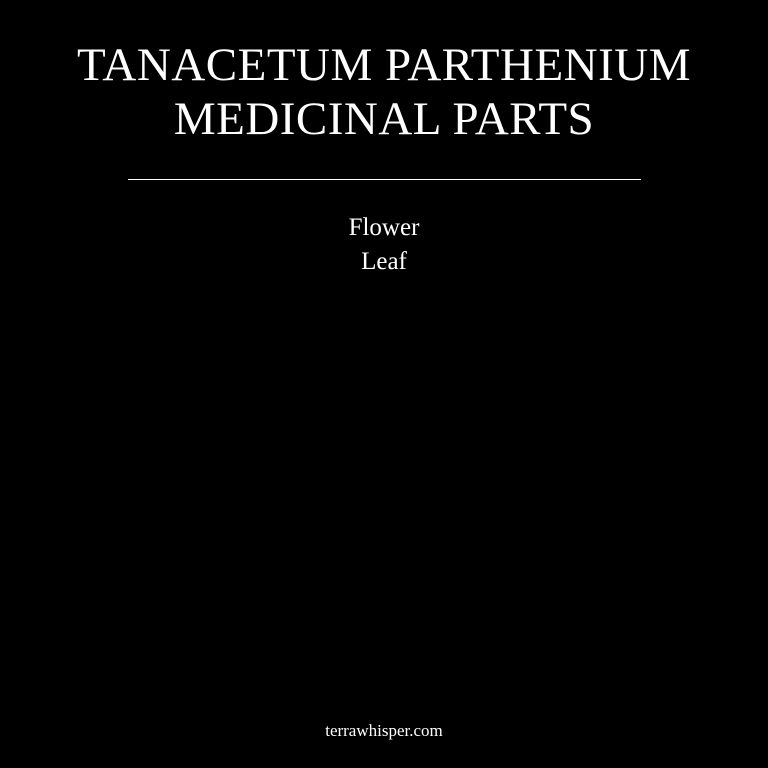 This screenshot has width=768, height=768. Describe the element at coordinates (384, 119) in the screenshot. I see `title-line-2: MEDICINAL PARTS` at that location.